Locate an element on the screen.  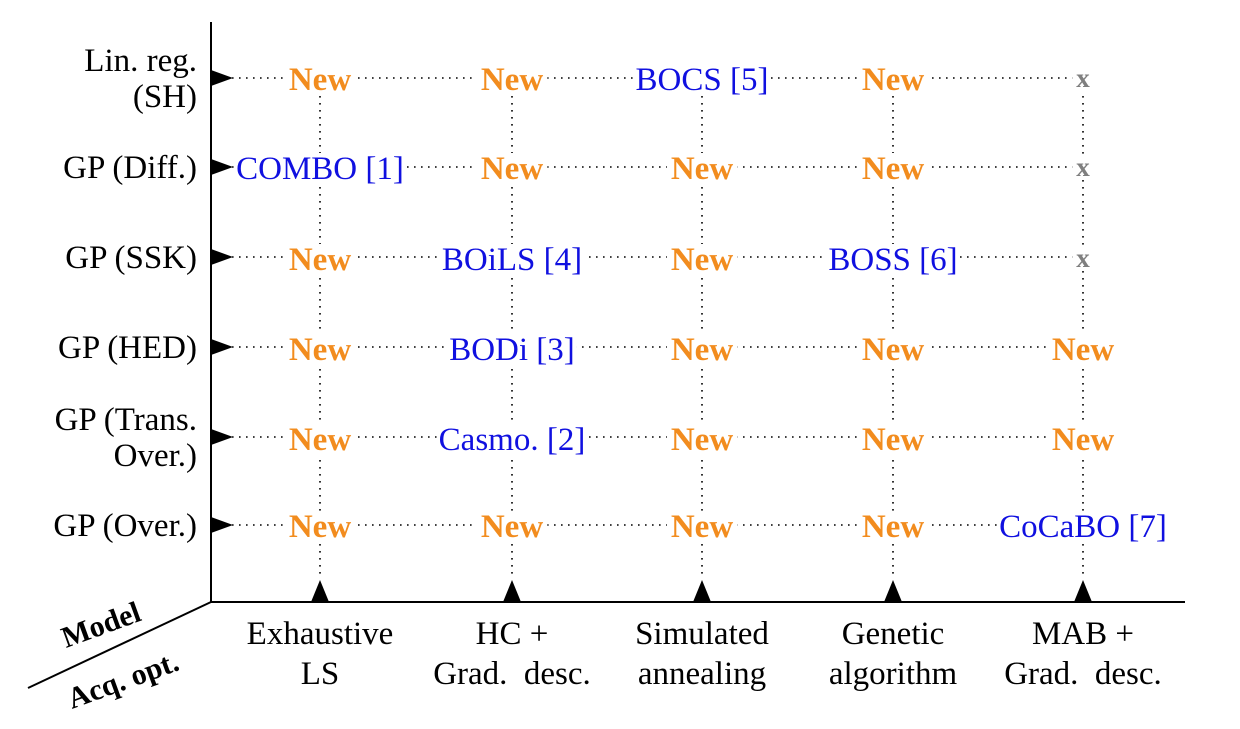
existing-method-label: BOiLS [4] is located at coordinates (512, 260).